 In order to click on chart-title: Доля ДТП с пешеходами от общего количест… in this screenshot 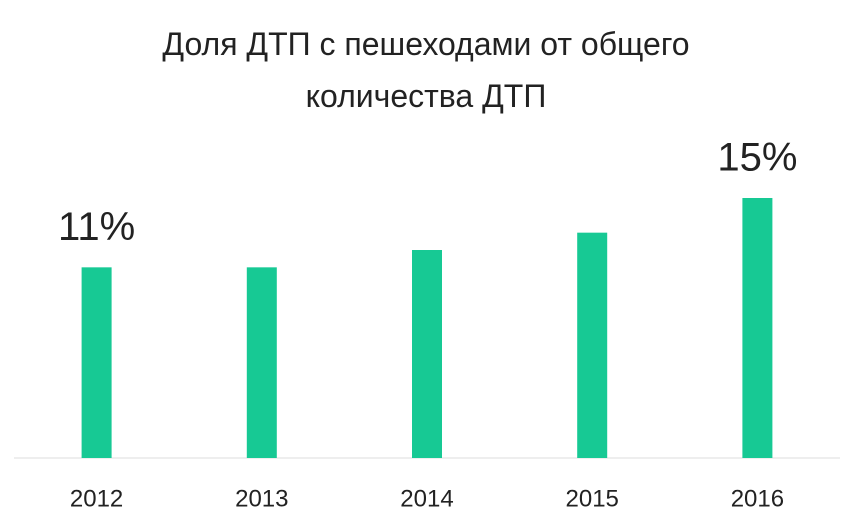, I will do `click(426, 70)`.